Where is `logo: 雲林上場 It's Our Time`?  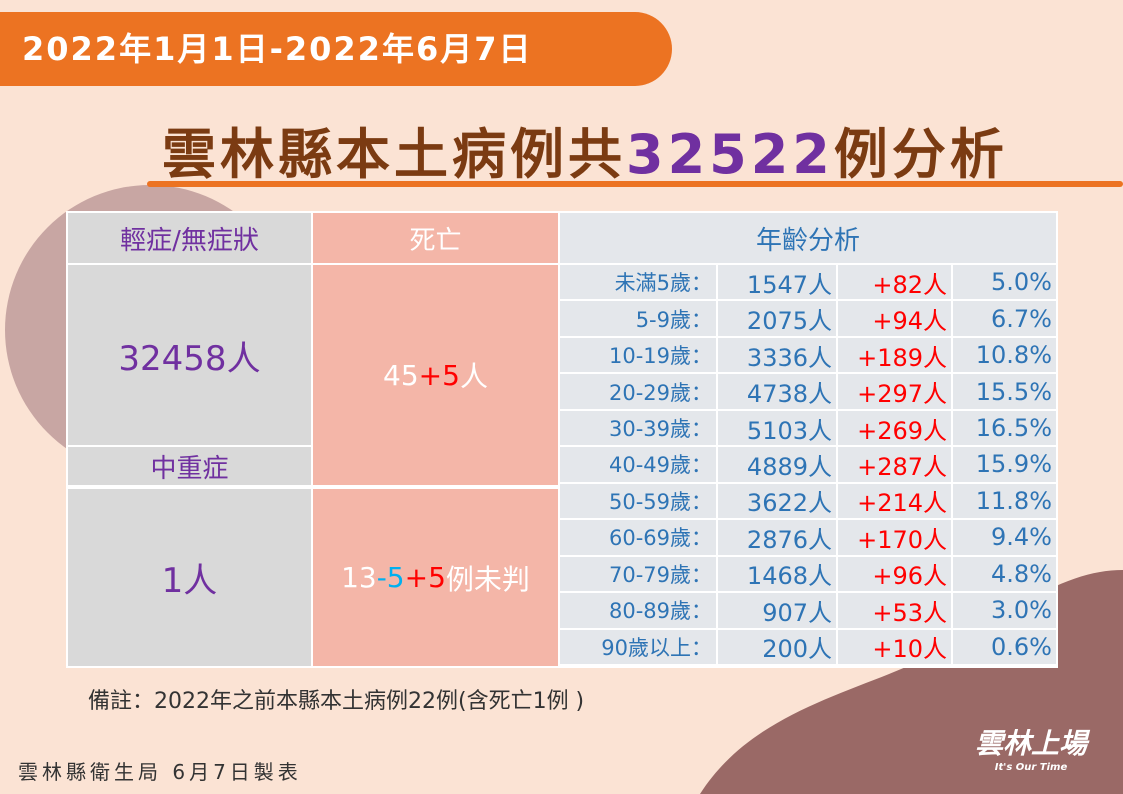 logo: 雲林上場 It's Our Time is located at coordinates (1031, 747).